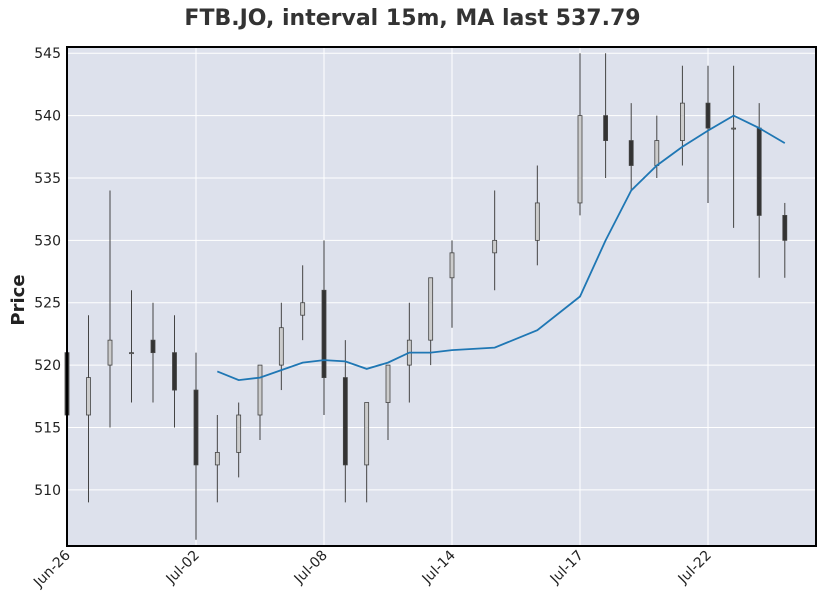 Image resolution: width=825 pixels, height=607 pixels. What do you see at coordinates (183, 568) in the screenshot?
I see `x-tick-label: Jul-02` at bounding box center [183, 568].